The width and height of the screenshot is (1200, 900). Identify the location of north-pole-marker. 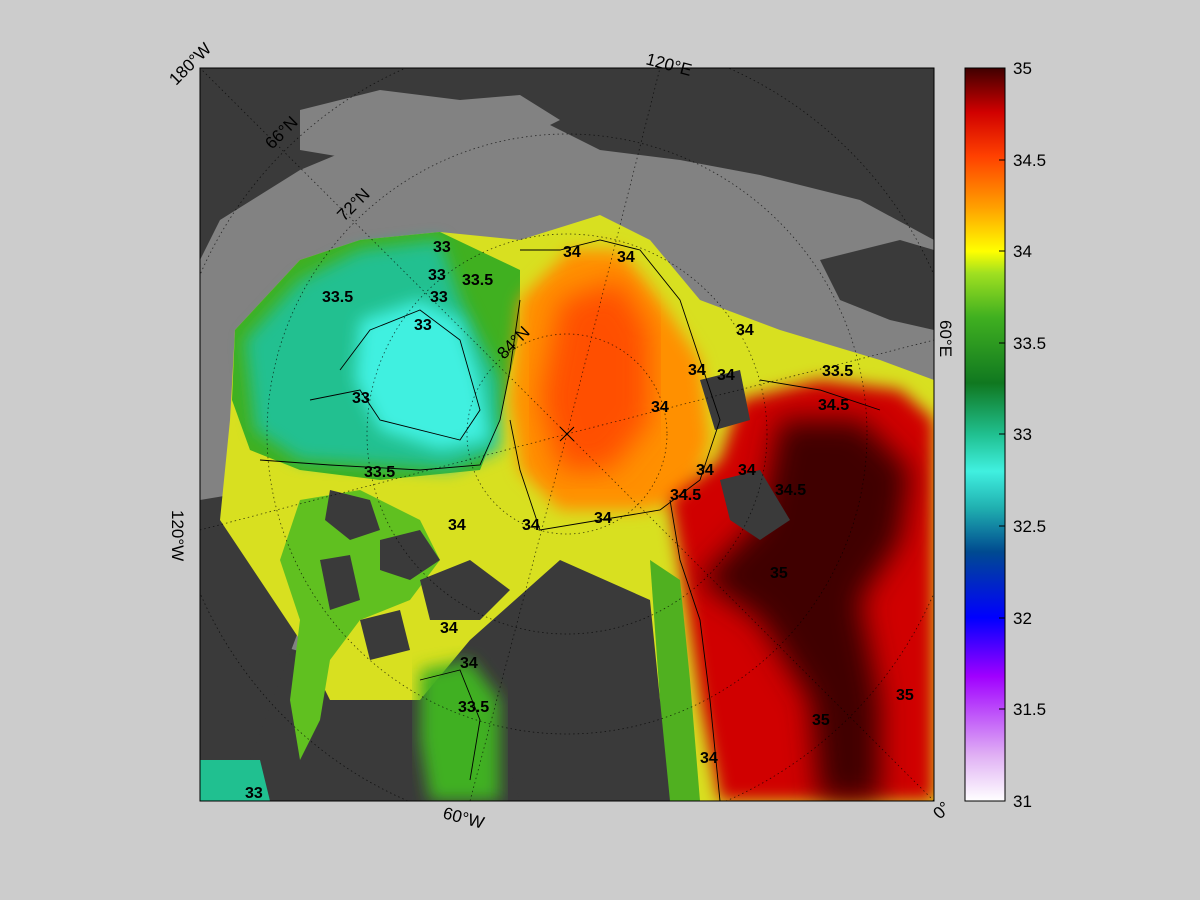
(567, 434).